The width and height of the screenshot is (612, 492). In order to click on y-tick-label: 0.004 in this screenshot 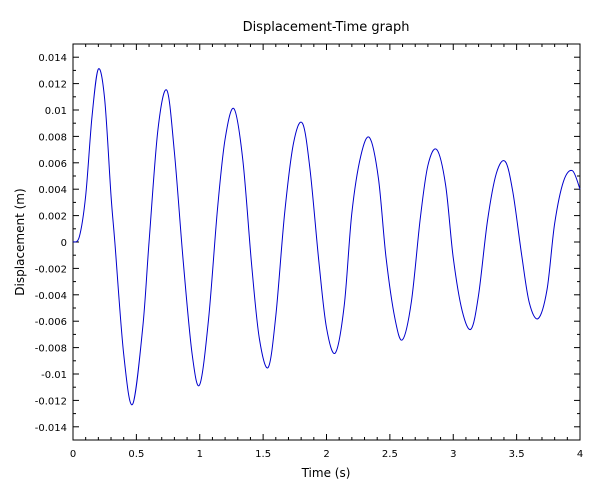, I will do `click(52, 190)`.